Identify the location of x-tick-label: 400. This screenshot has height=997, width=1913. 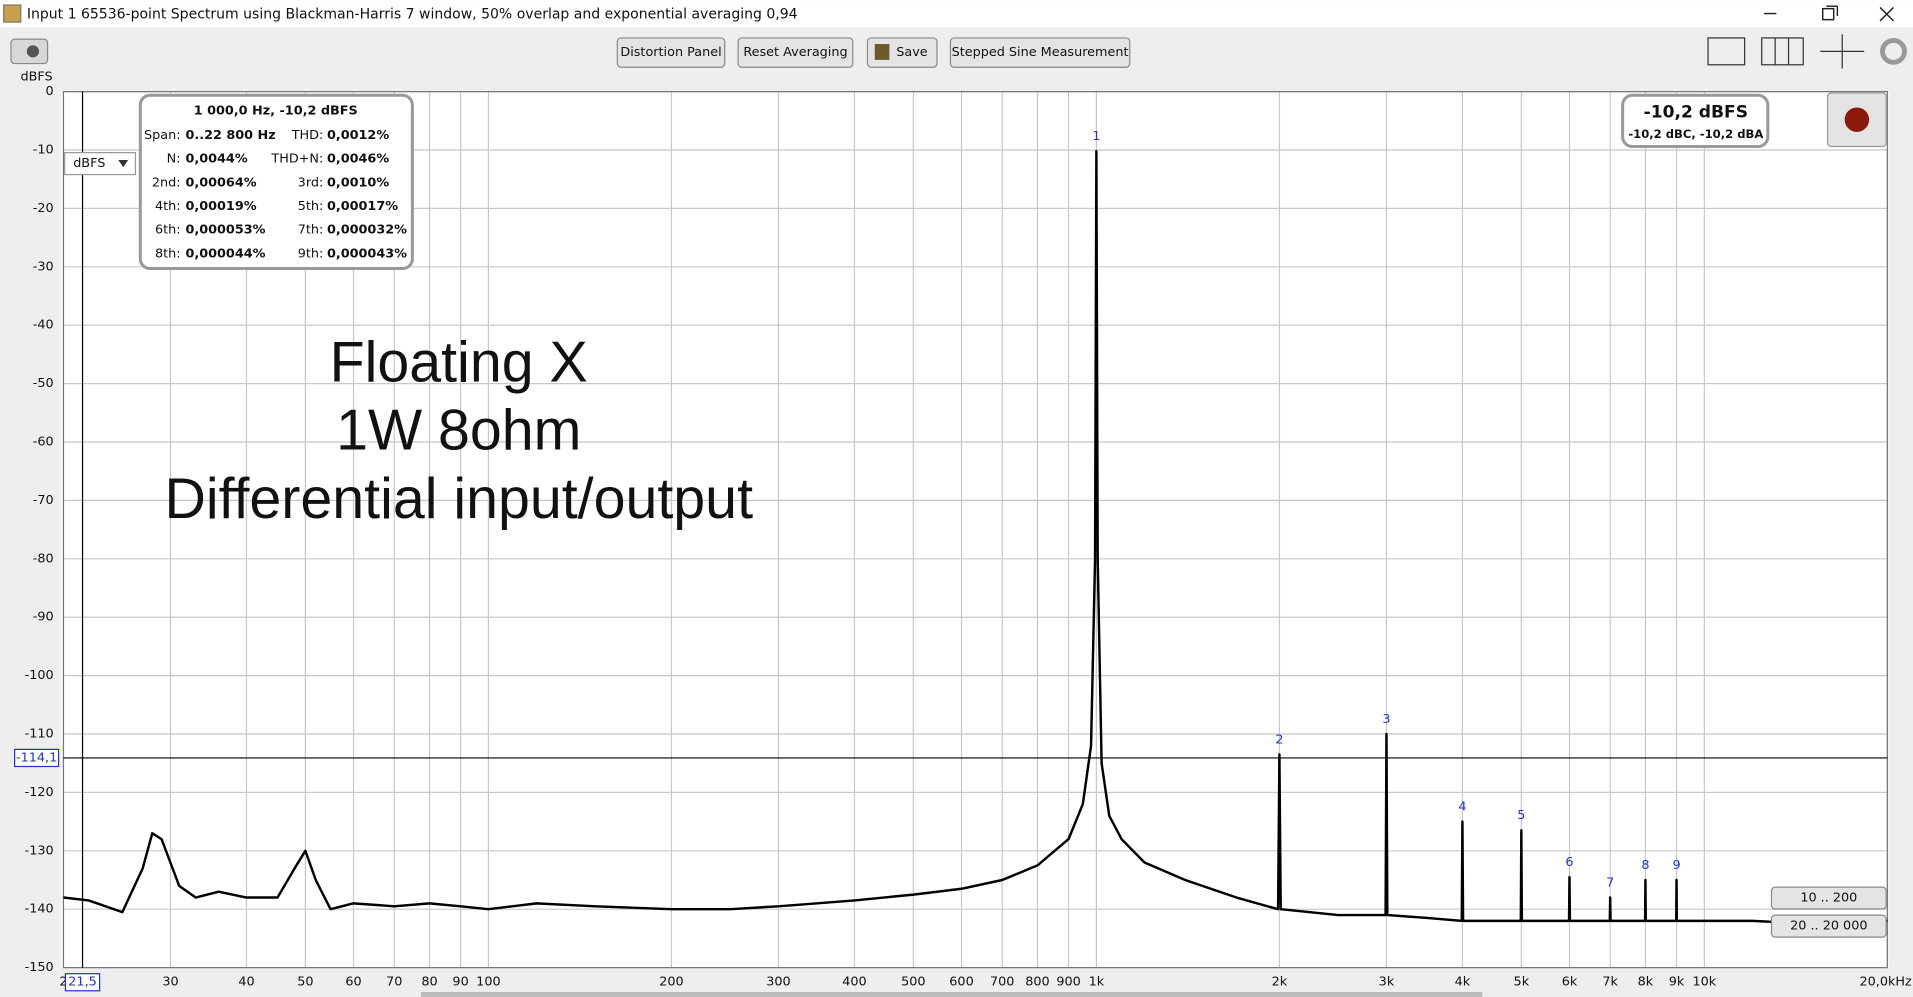
(854, 982).